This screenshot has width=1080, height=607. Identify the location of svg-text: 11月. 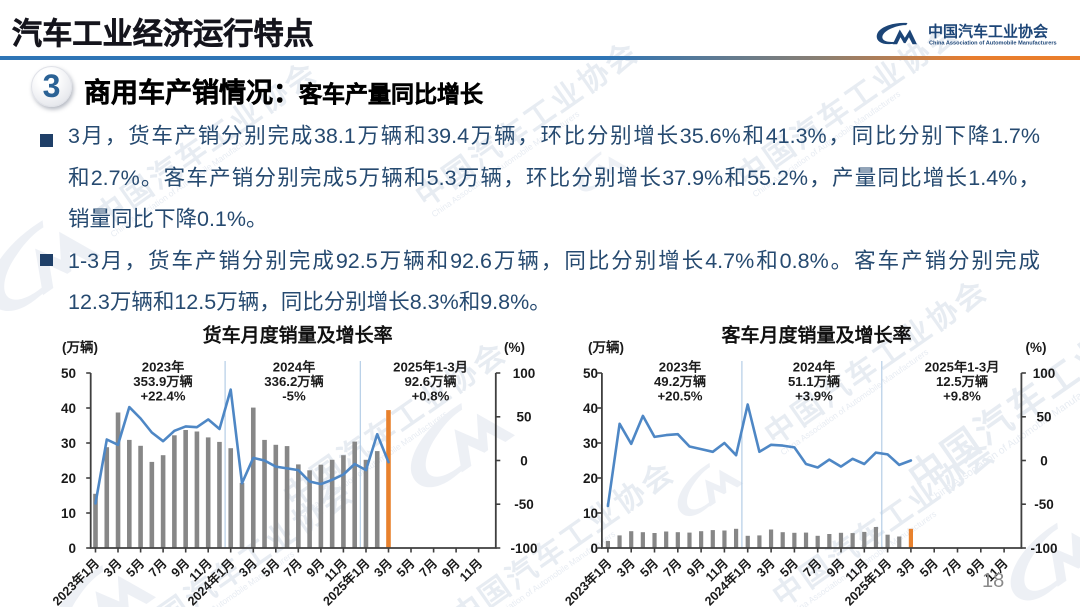
(471, 570).